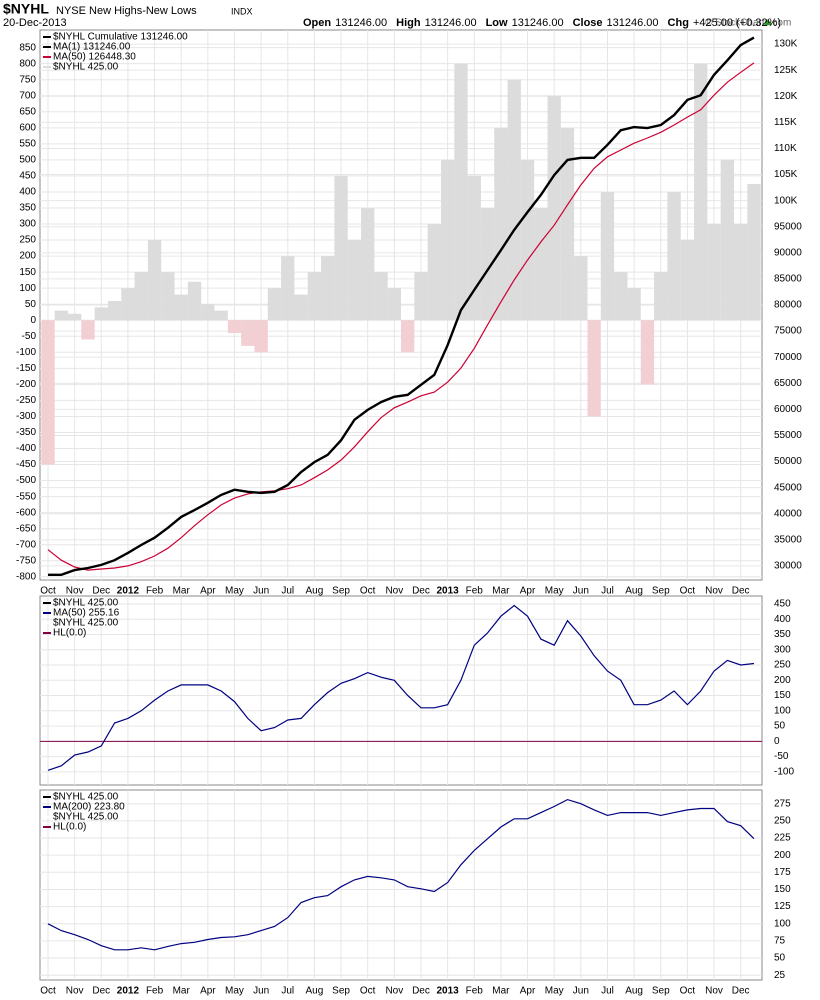 Image resolution: width=820 pixels, height=1000 pixels. I want to click on y-tick-label: -100, so click(26, 352).